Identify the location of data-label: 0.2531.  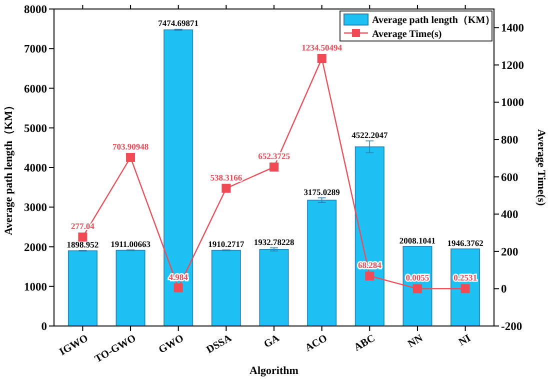
(465, 277).